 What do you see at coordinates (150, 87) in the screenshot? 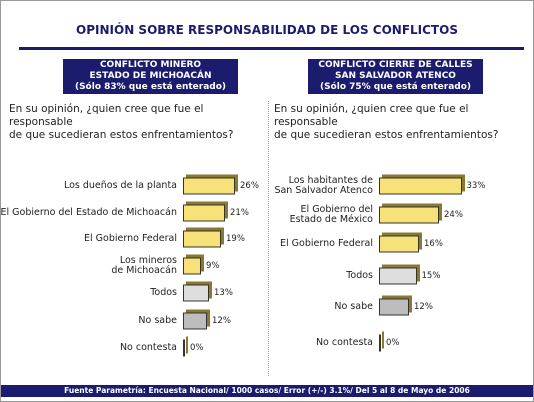
I see `panel-subtitle: (Sólo 83% que está enterado)` at bounding box center [150, 87].